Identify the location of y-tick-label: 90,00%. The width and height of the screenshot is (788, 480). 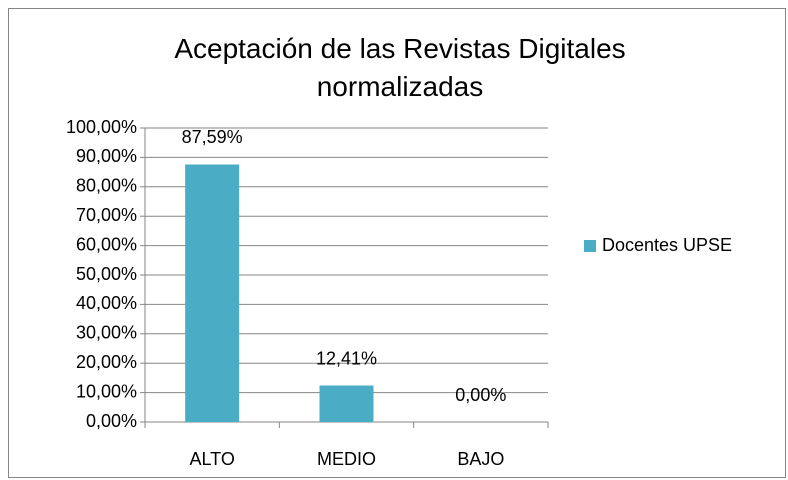
(106, 156).